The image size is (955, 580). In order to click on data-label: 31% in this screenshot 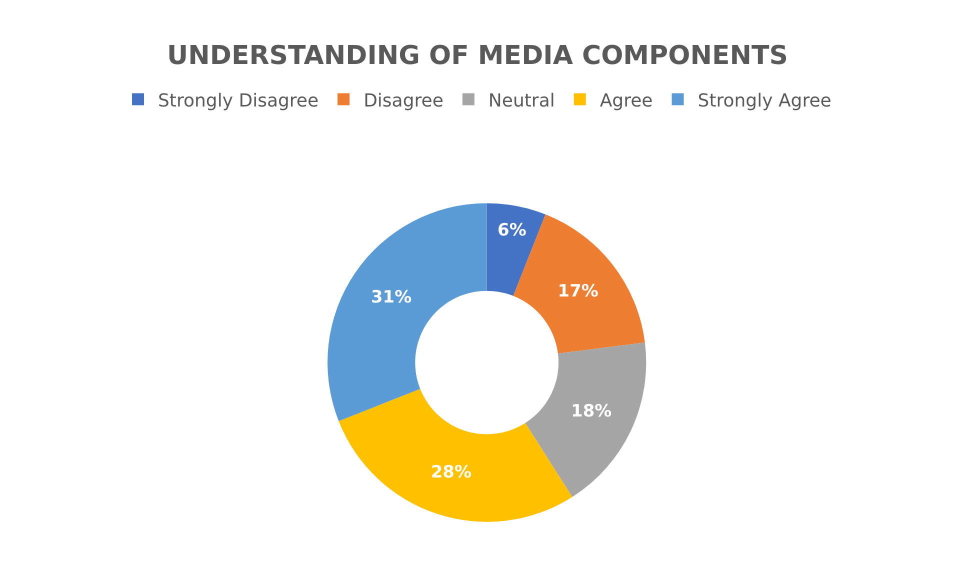, I will do `click(391, 298)`.